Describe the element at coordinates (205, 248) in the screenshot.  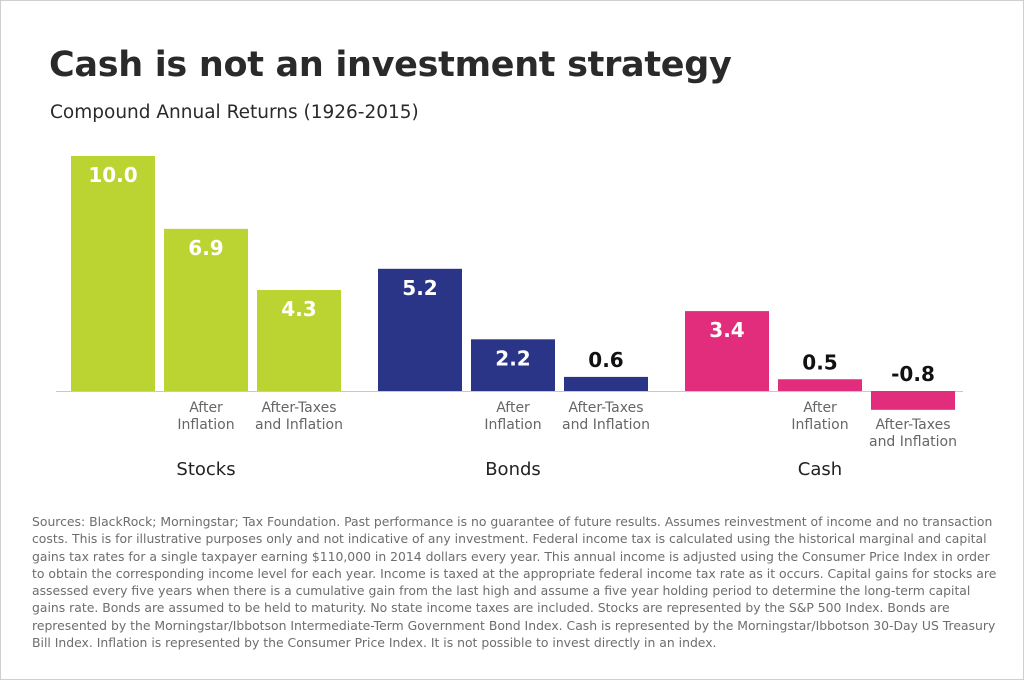
I see `bar-value-label: 6.9` at that location.